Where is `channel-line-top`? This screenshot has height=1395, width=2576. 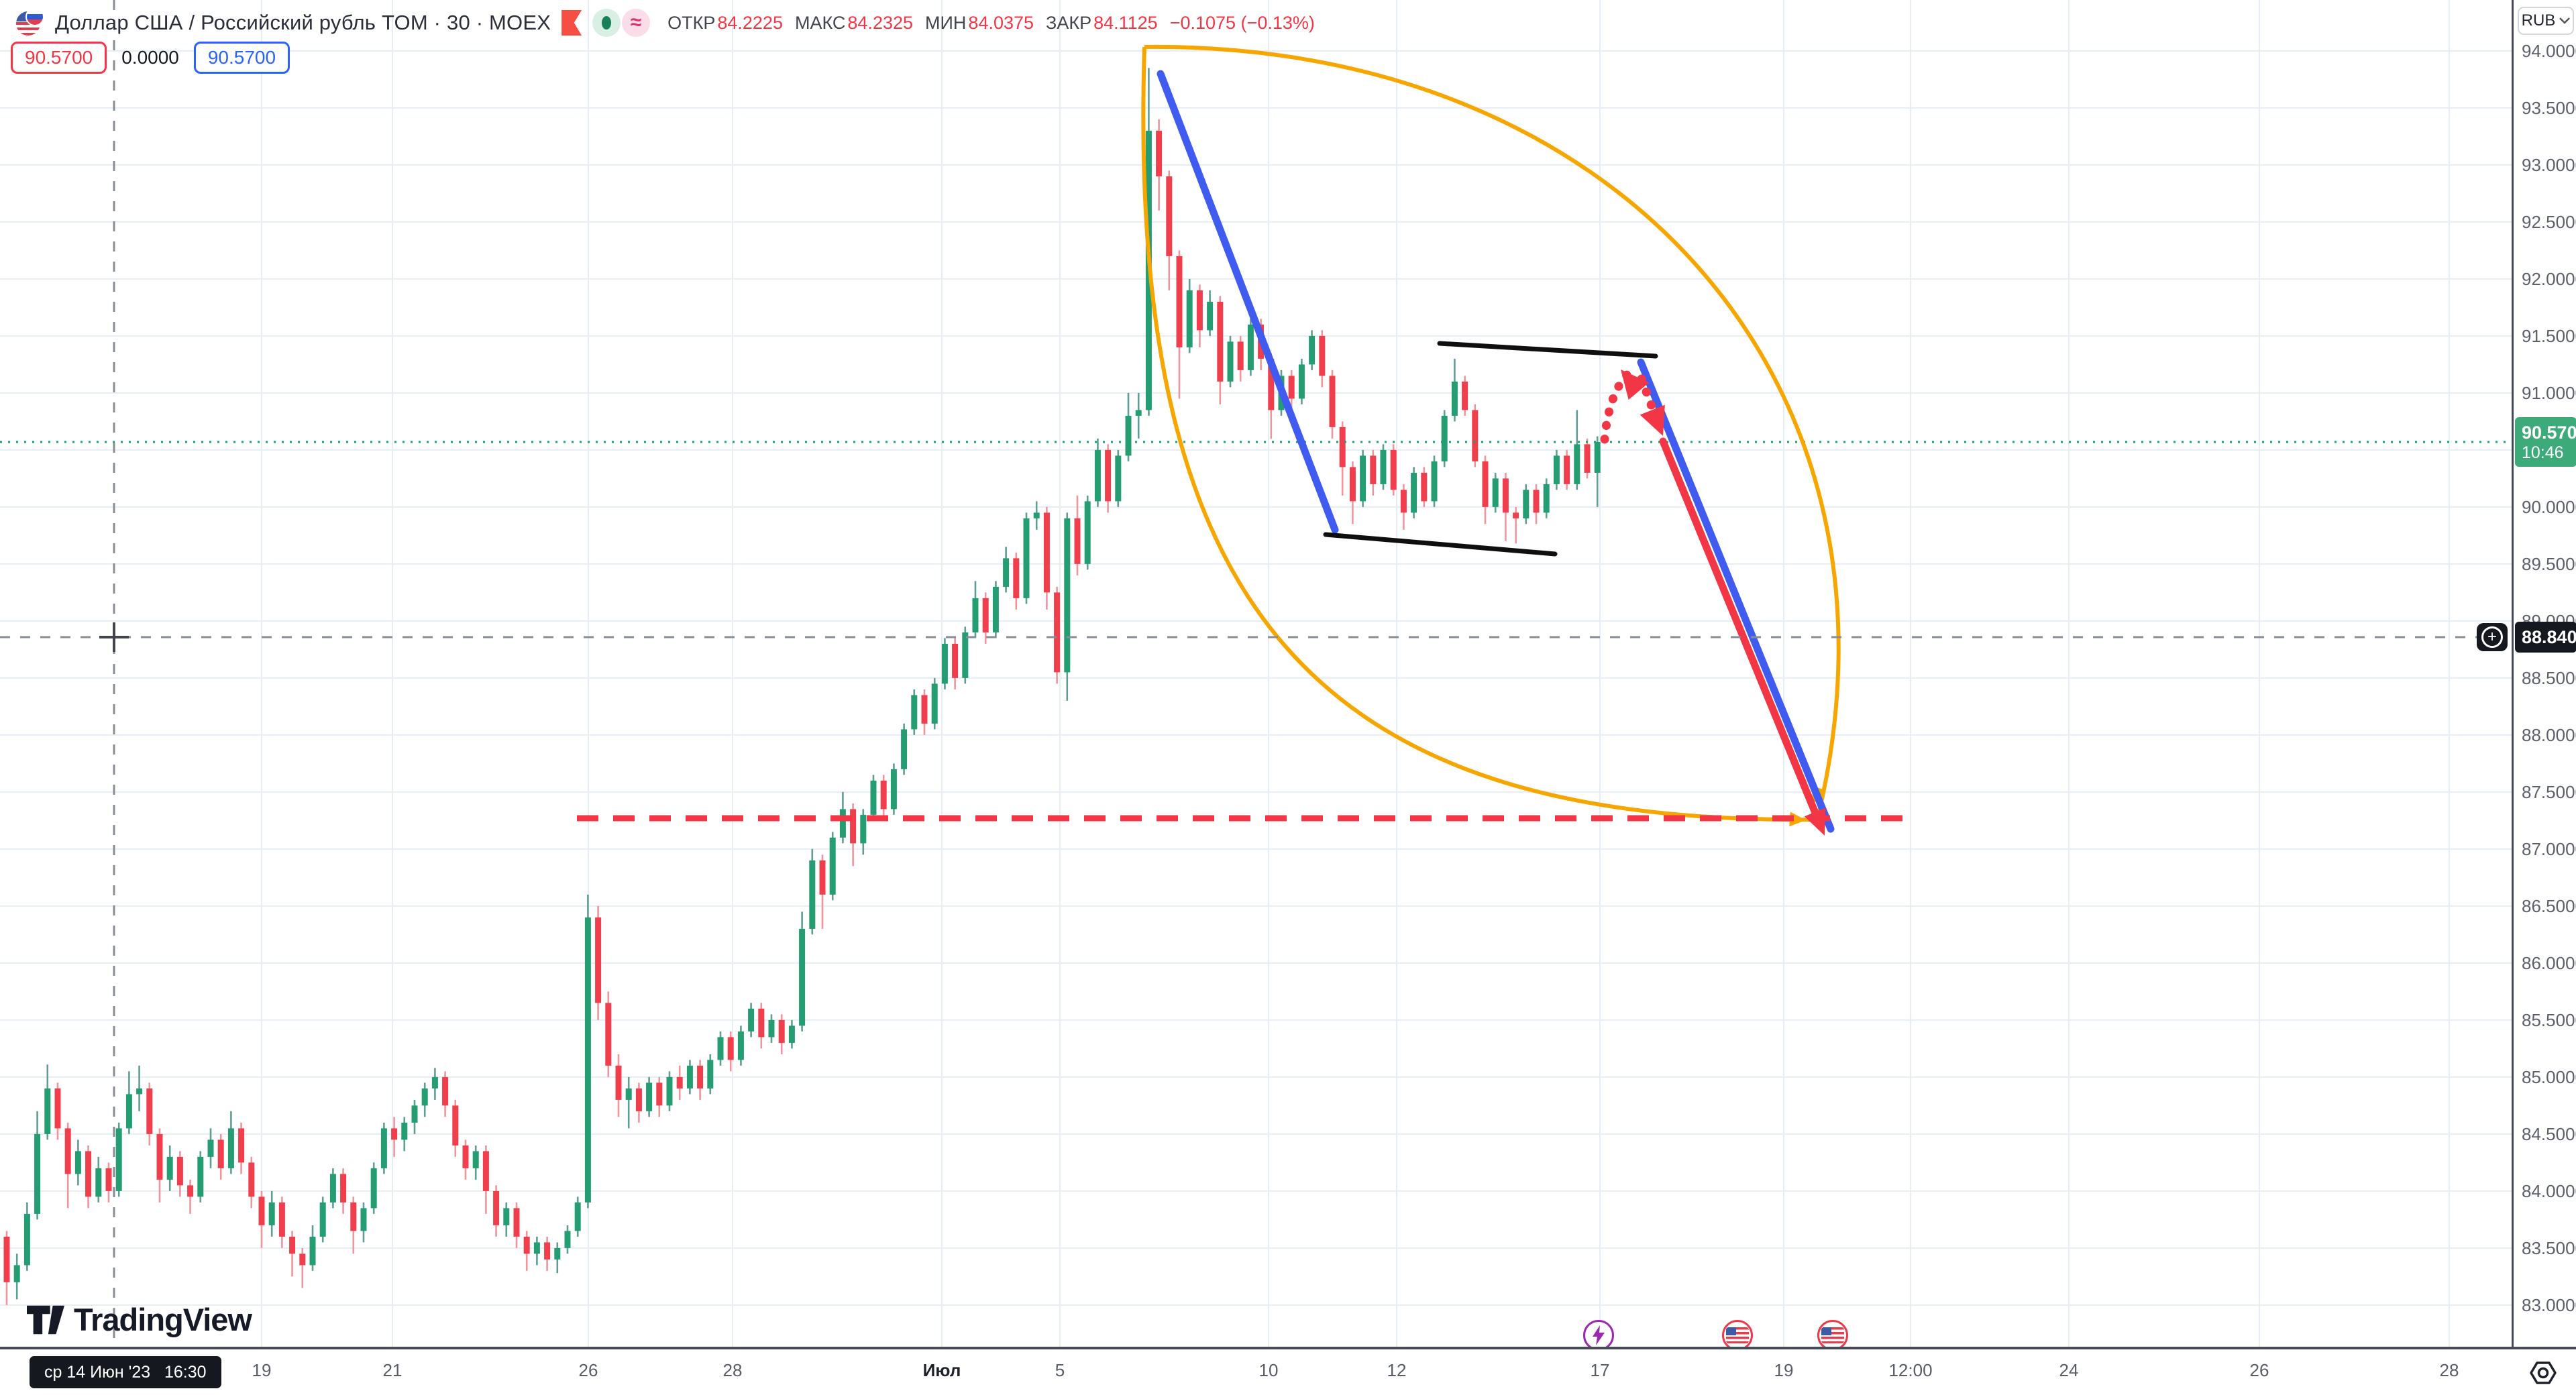 channel-line-top is located at coordinates (1547, 350).